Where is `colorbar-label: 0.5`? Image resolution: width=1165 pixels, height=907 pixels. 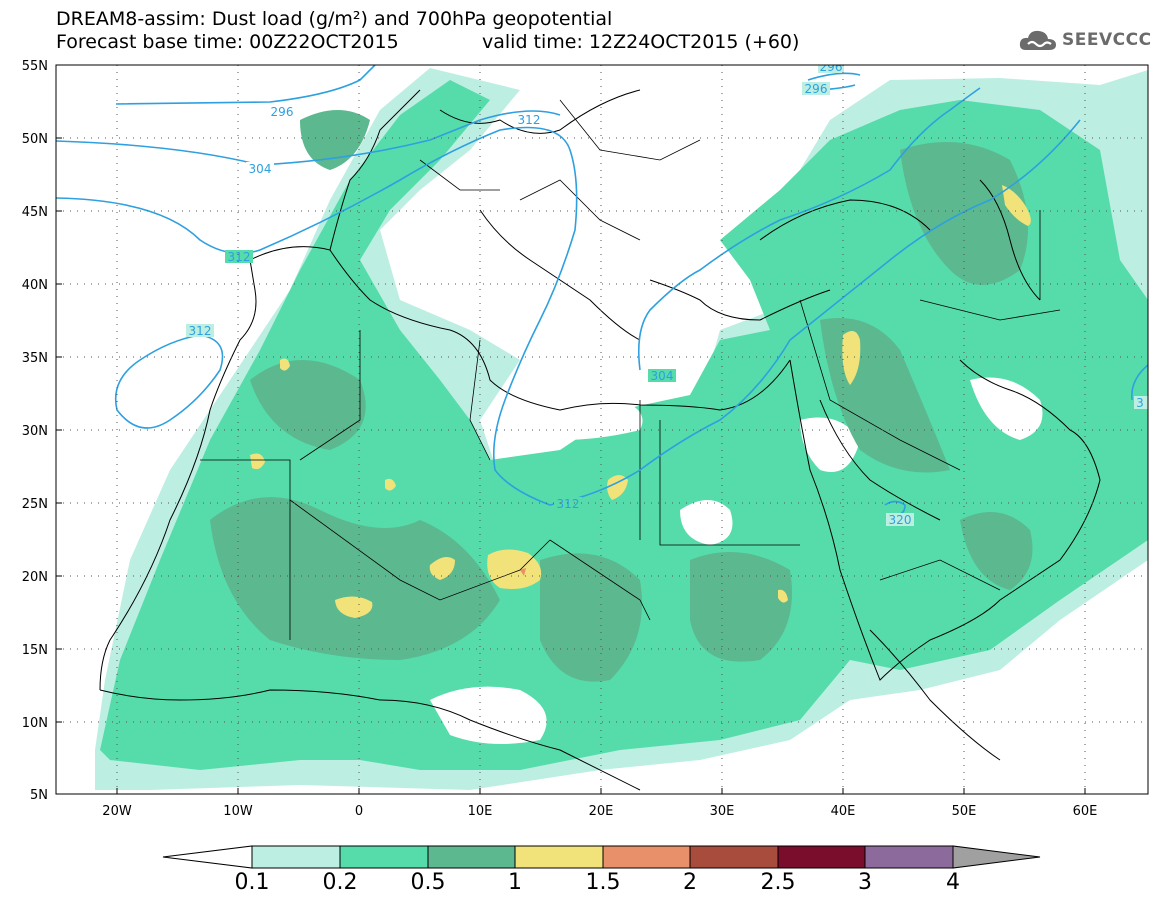 colorbar-label: 0.5 is located at coordinates (428, 882).